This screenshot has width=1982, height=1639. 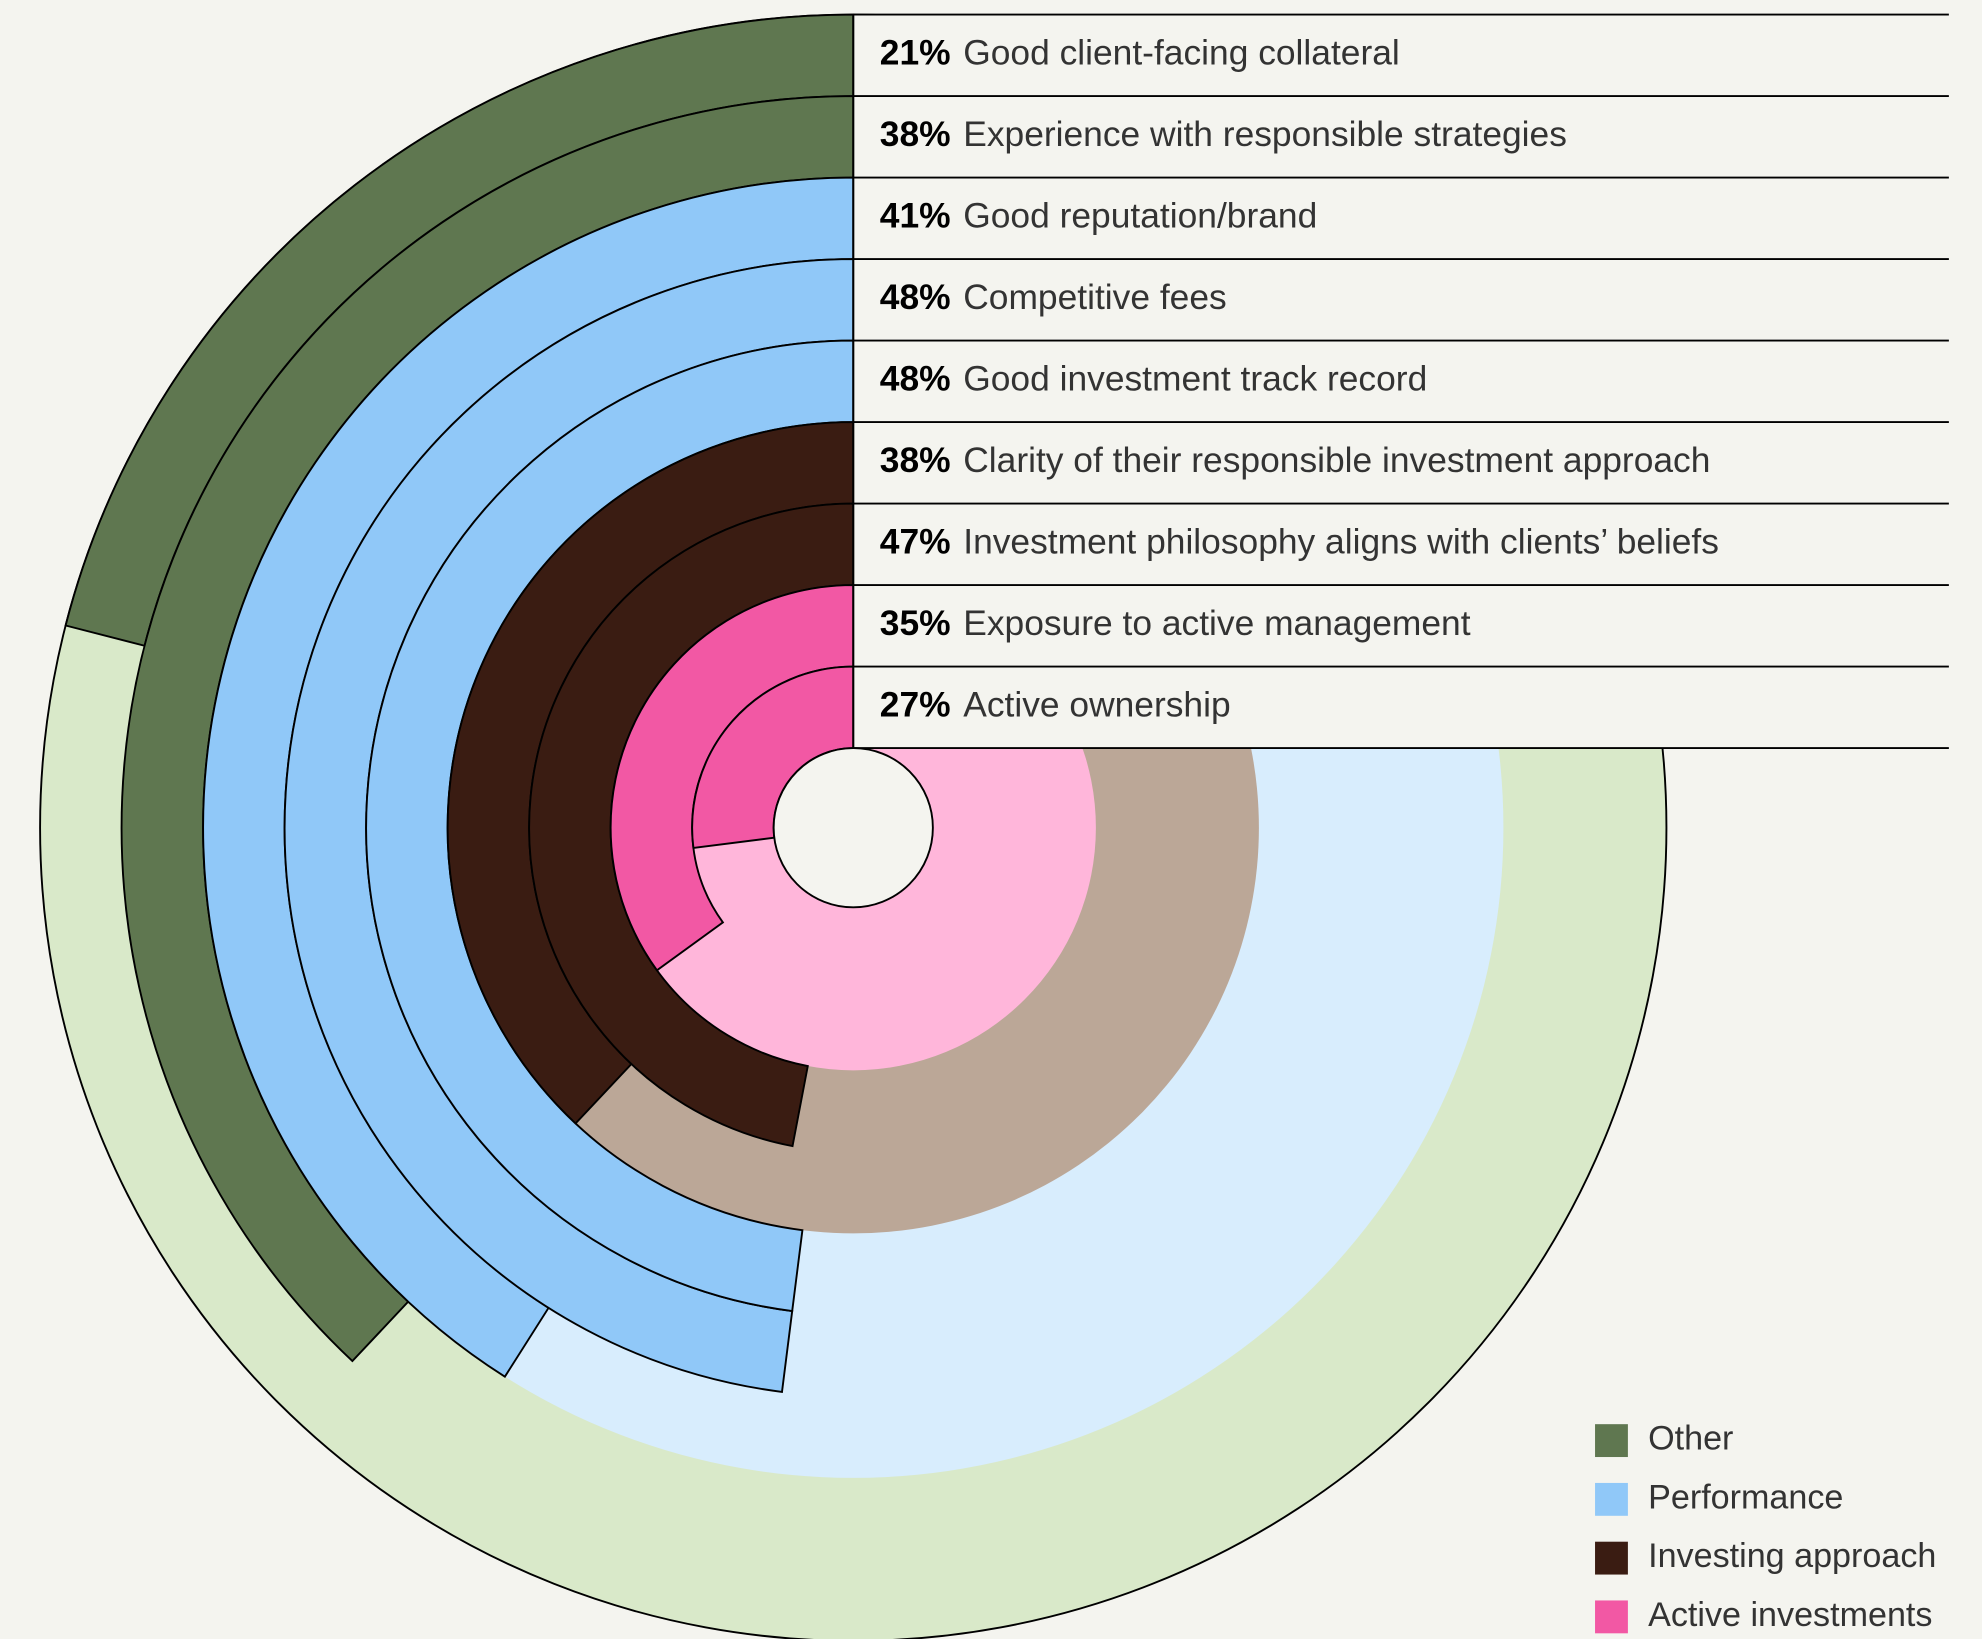 I want to click on row-label: 48% Competitive fees, so click(x=1053, y=297).